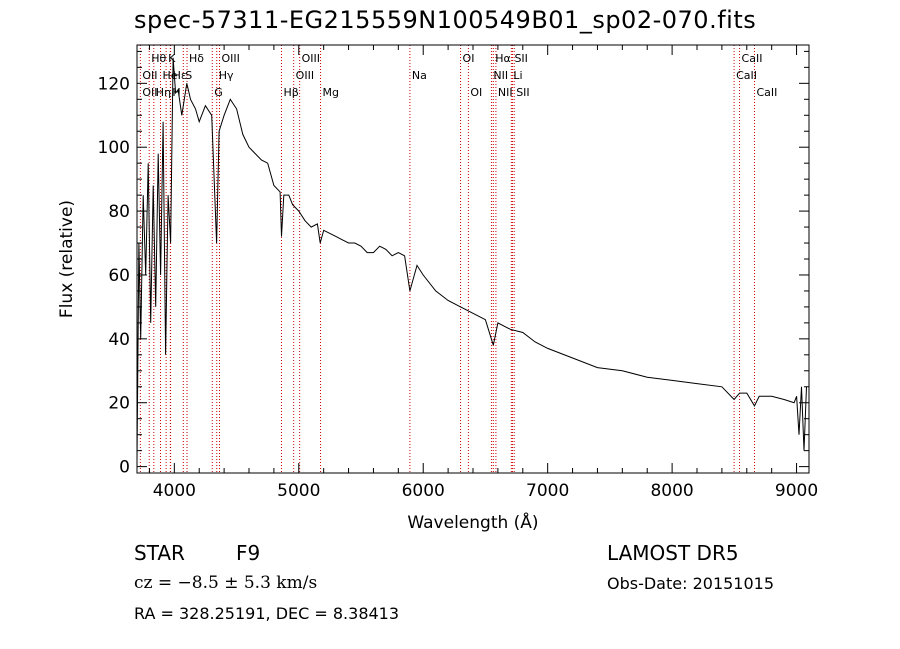 Image resolution: width=900 pixels, height=649 pixels. Describe the element at coordinates (671, 491) in the screenshot. I see `x-tick-label: 8000` at that location.